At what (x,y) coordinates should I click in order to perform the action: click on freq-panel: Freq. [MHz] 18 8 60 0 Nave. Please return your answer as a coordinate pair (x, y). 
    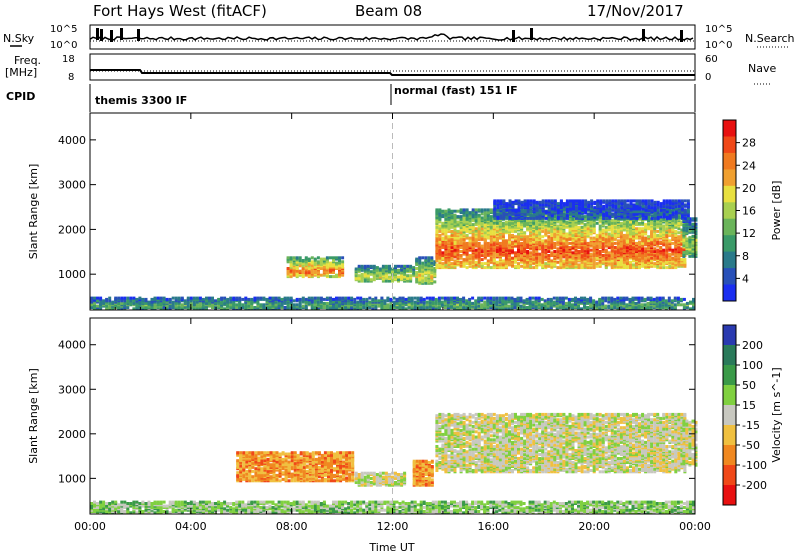
    Looking at the image, I should click on (390, 69).